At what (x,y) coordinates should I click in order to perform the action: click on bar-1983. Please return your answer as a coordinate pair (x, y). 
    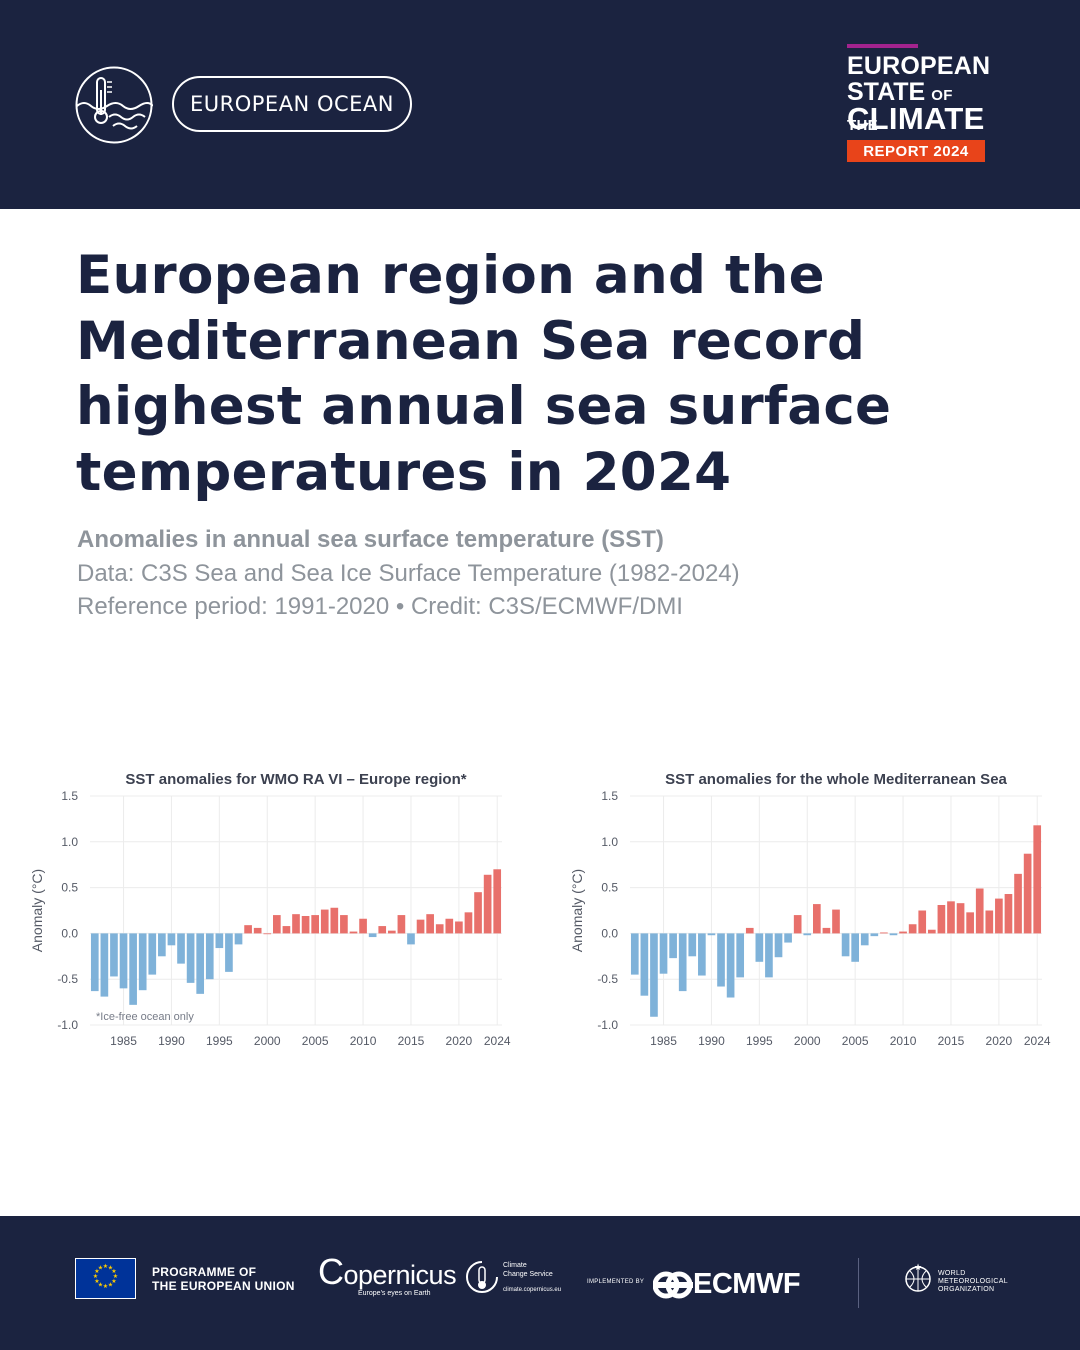
    Looking at the image, I should click on (644, 964).